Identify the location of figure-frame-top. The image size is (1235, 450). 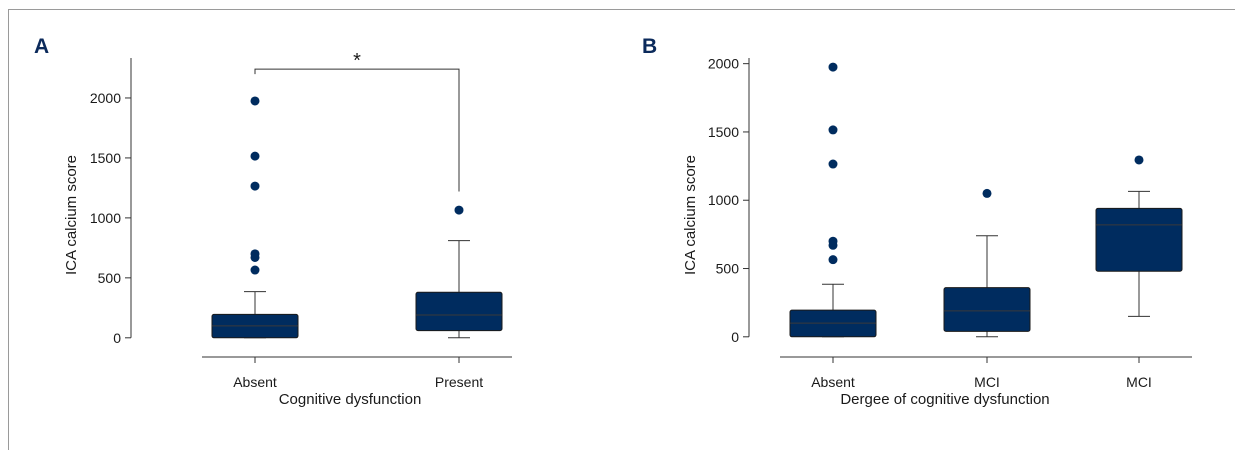
(621, 9).